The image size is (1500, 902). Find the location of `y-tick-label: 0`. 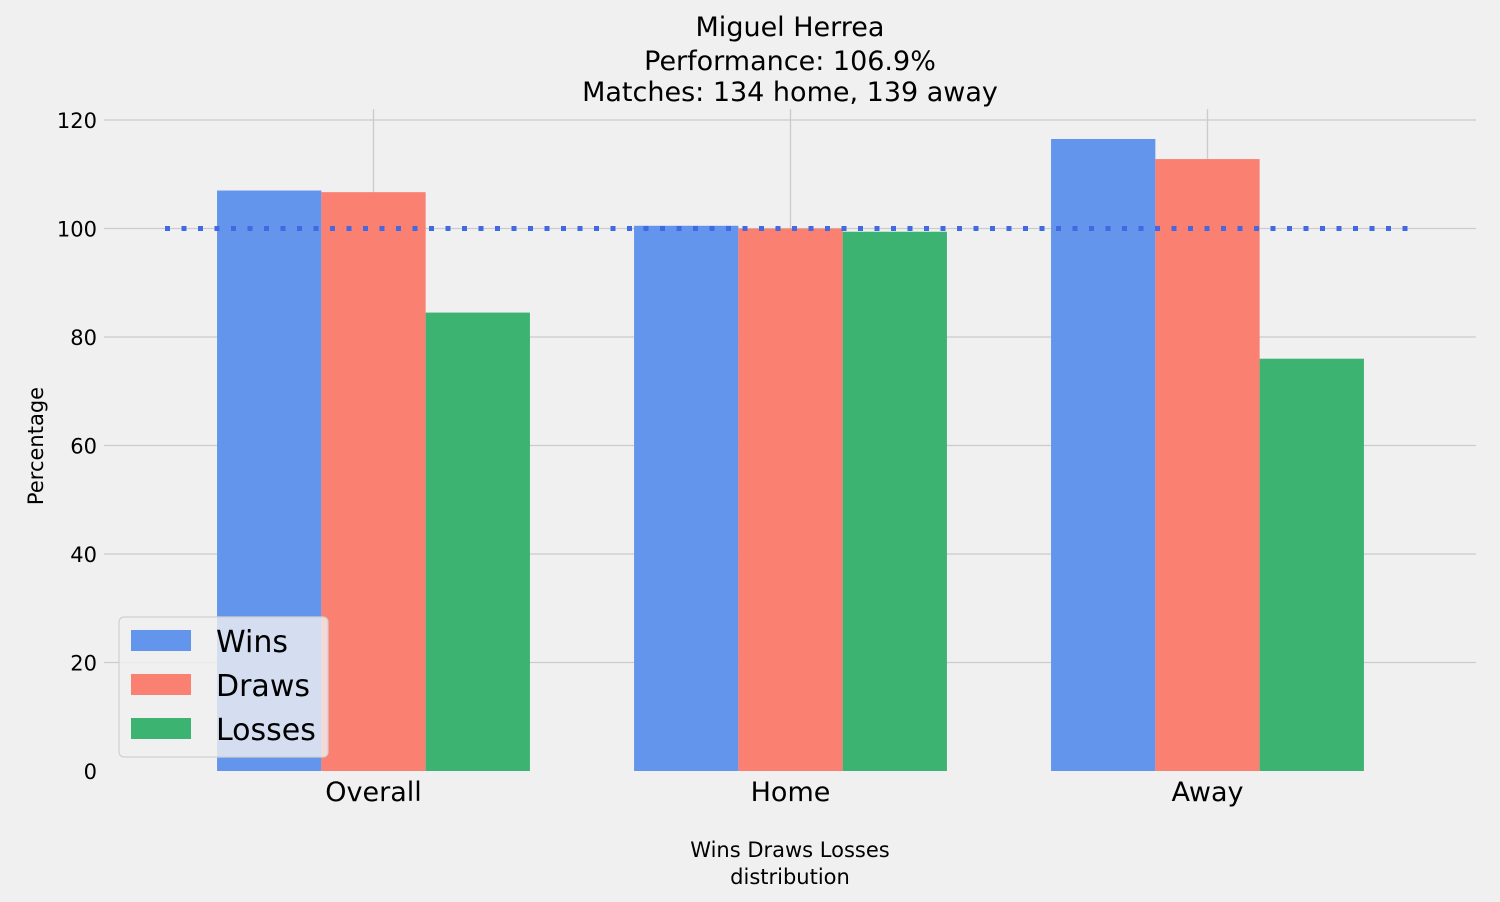

y-tick-label: 0 is located at coordinates (90, 772).